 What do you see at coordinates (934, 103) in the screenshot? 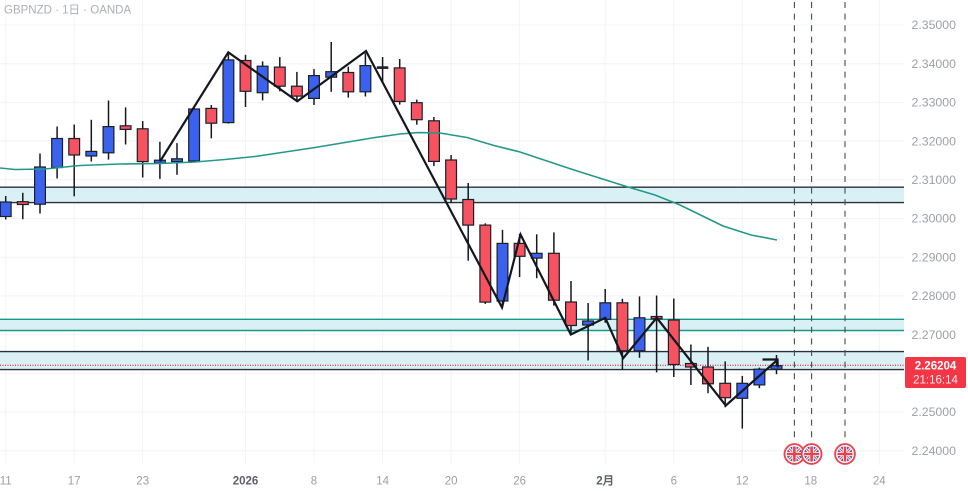
I see `svg-text: 2.33000` at bounding box center [934, 103].